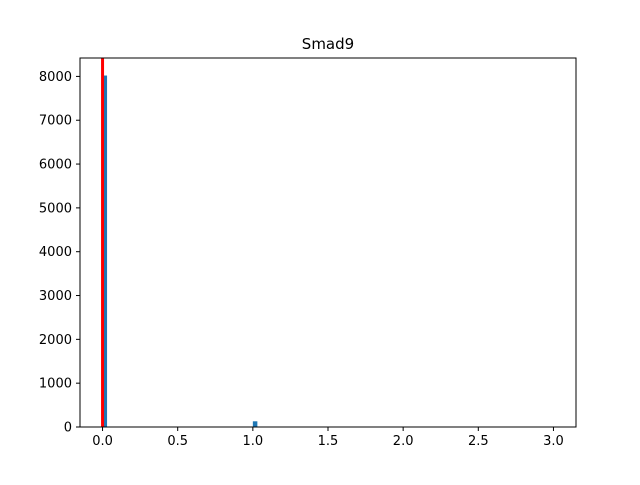  Describe the element at coordinates (55, 296) in the screenshot. I see `y-tick-label: 3000` at that location.